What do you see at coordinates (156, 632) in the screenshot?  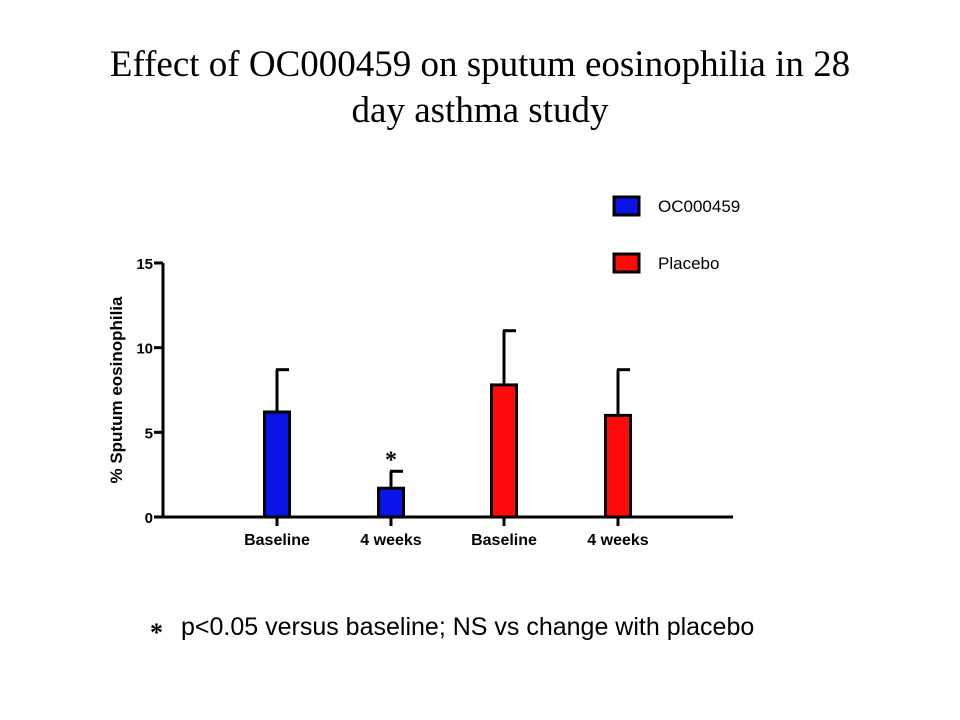 I see `footnote-marker: *` at bounding box center [156, 632].